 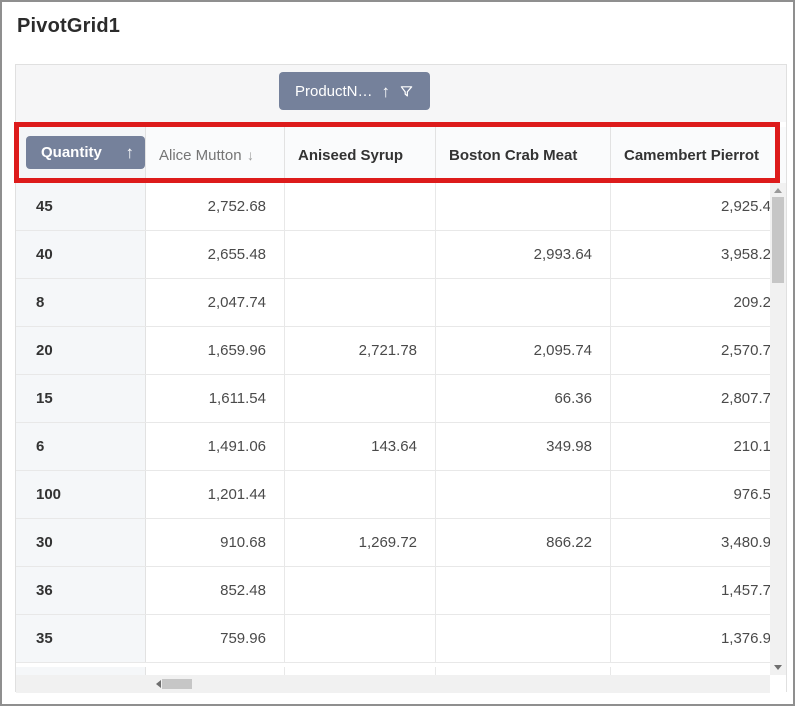 I want to click on column-header-boston-crab-meat: Boston Crab Meat, so click(x=523, y=155).